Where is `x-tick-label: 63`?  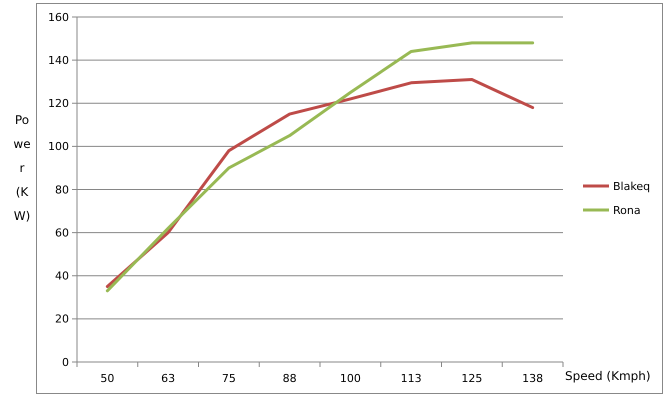
x-tick-label: 63 is located at coordinates (168, 378).